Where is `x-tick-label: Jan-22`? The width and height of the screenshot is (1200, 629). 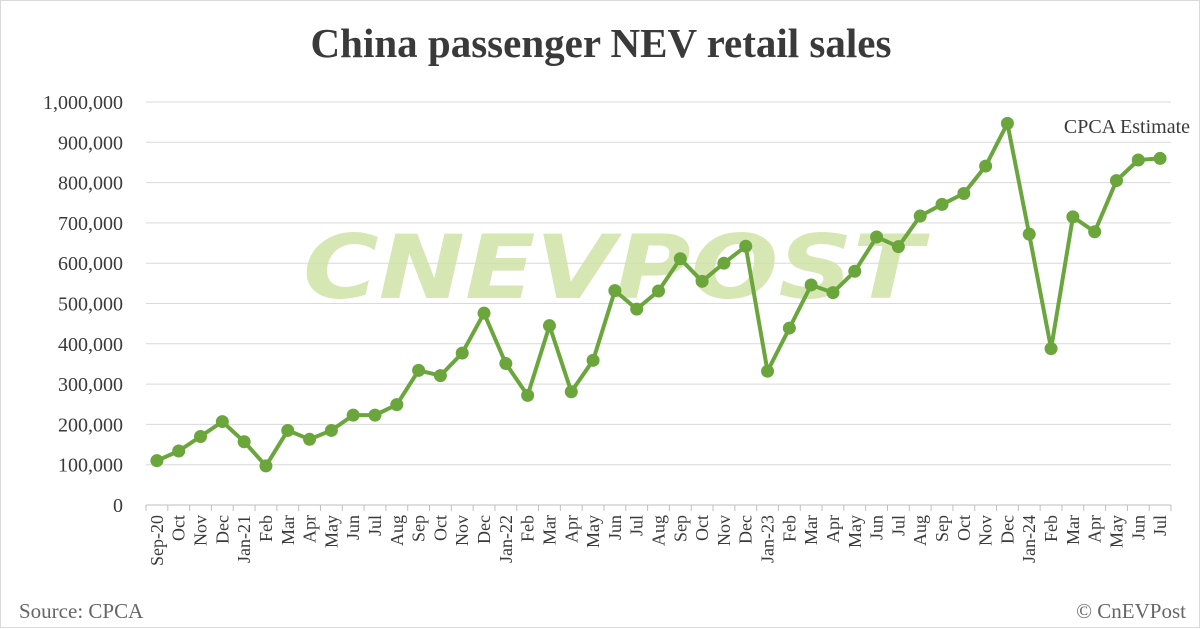 x-tick-label: Jan-22 is located at coordinates (506, 539).